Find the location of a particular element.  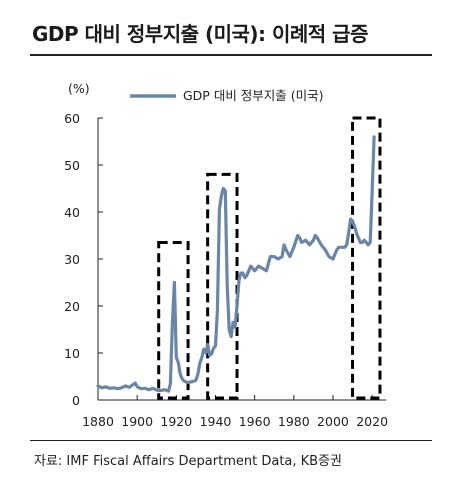

y-tick-label: 0 is located at coordinates (76, 400).